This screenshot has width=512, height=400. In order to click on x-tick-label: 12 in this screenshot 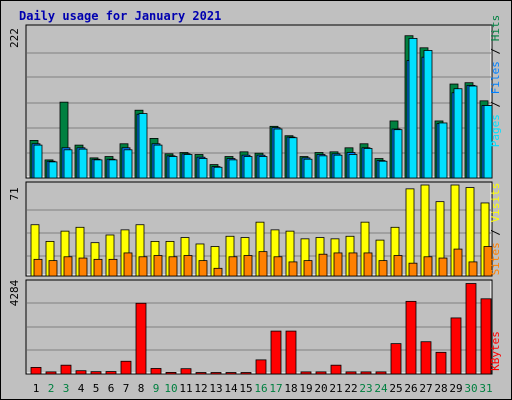, I will do `click(200, 388)`.